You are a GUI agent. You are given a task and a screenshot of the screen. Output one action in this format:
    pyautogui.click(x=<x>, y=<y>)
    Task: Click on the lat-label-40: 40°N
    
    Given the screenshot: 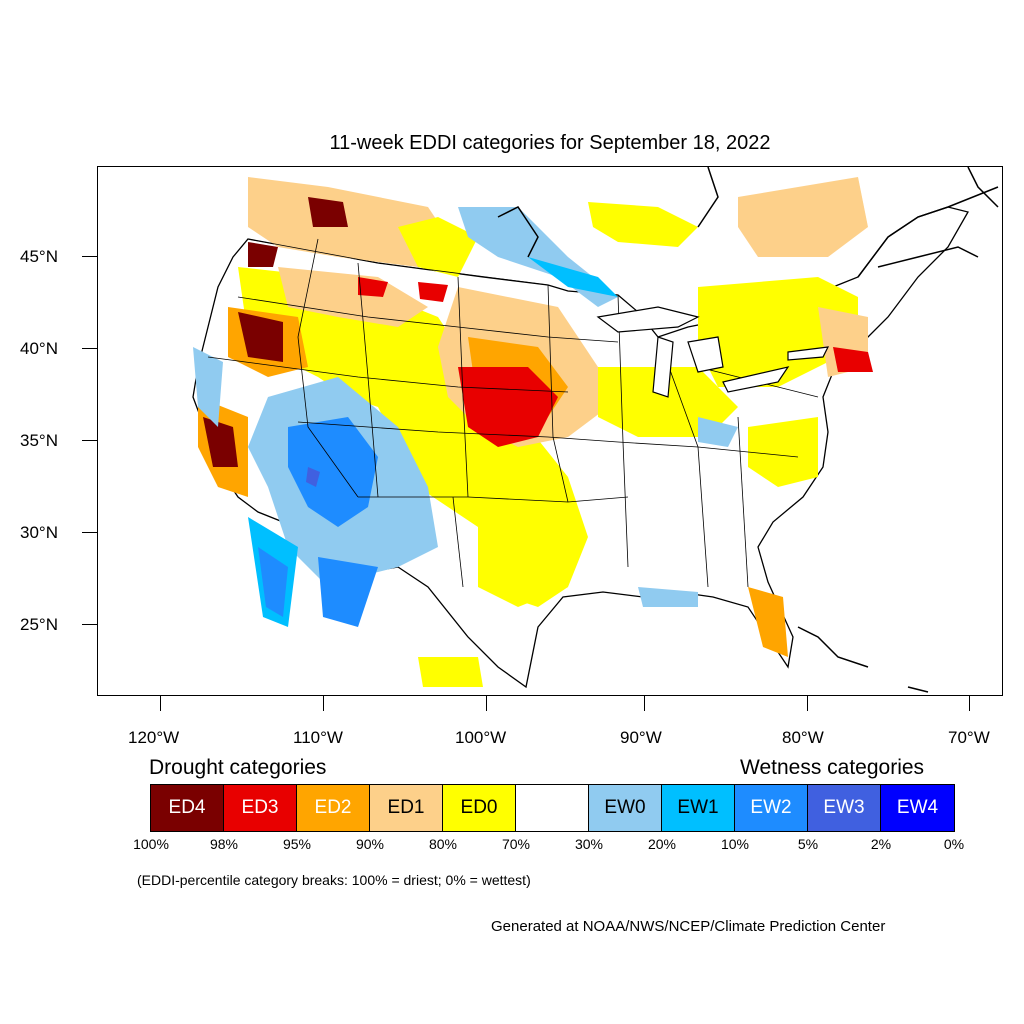 What is the action you would take?
    pyautogui.click(x=39, y=348)
    